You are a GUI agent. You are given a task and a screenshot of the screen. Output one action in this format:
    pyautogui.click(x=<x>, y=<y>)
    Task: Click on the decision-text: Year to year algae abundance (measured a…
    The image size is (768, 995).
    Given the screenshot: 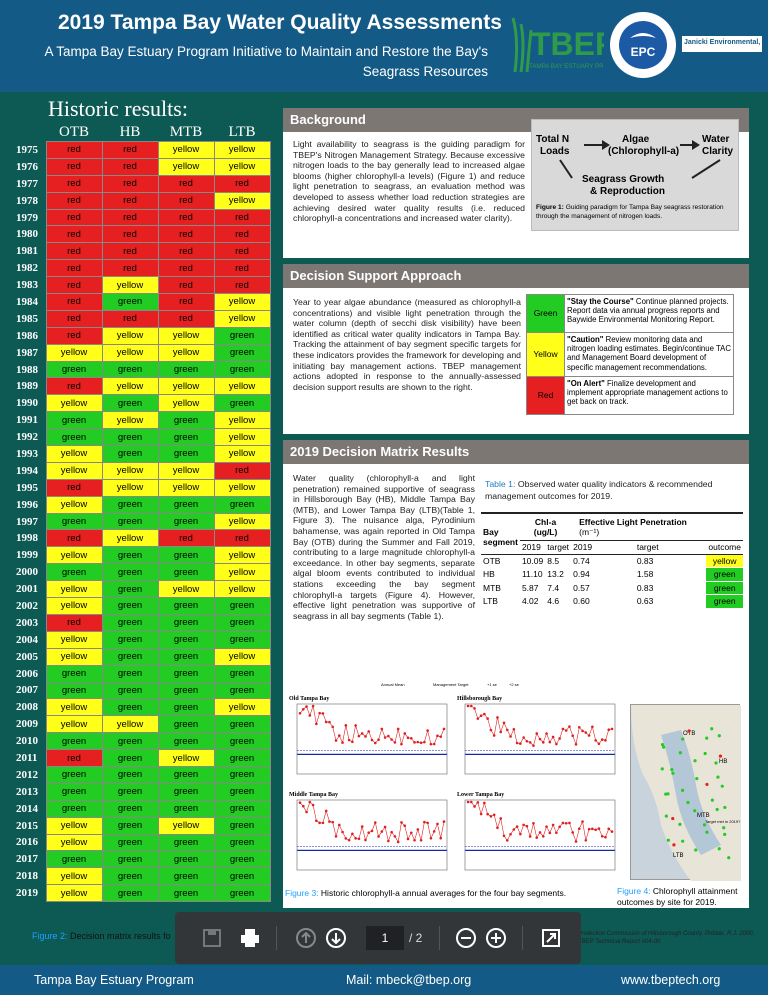 What is the action you would take?
    pyautogui.click(x=407, y=344)
    